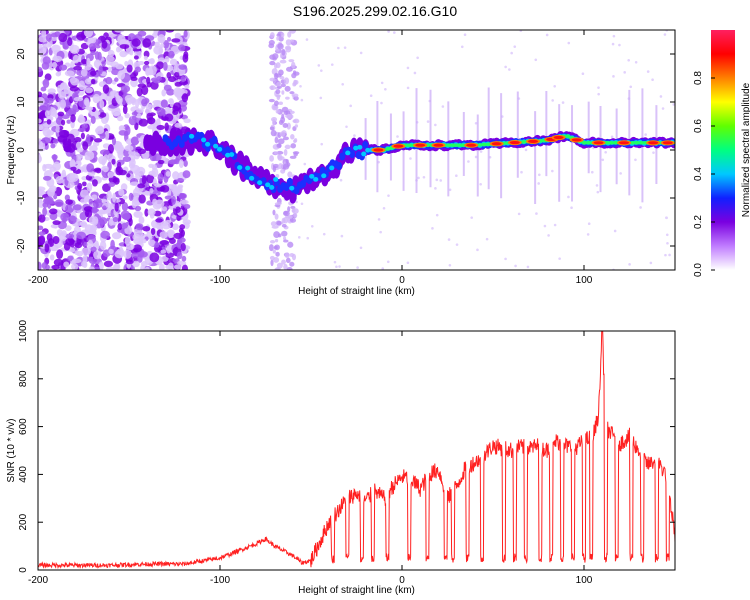 This screenshot has width=750, height=600. I want to click on colorbar-label: Normalized spectral amplitude, so click(745, 149).